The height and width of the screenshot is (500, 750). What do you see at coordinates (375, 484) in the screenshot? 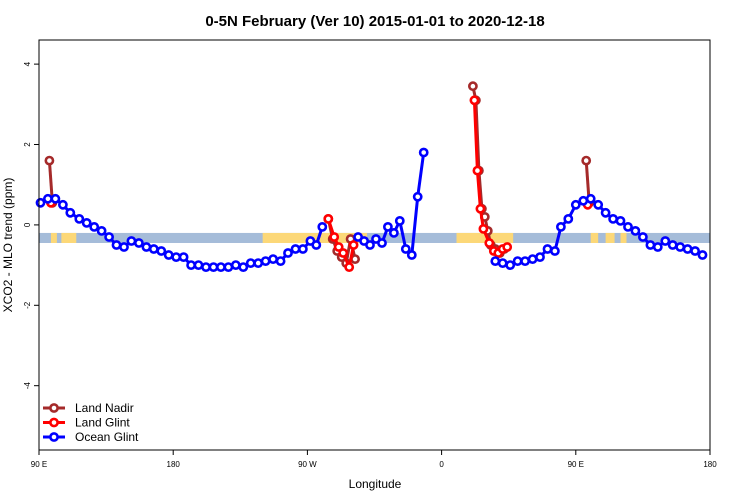
I see `x-axis-label: Longitude` at bounding box center [375, 484].